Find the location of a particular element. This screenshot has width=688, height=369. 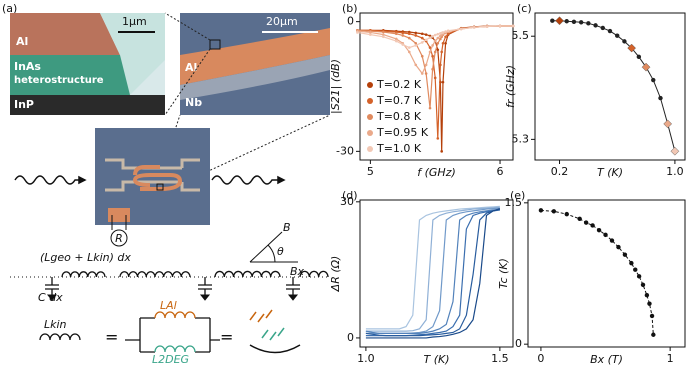

field-theta: θ is located at coordinates (280, 251).